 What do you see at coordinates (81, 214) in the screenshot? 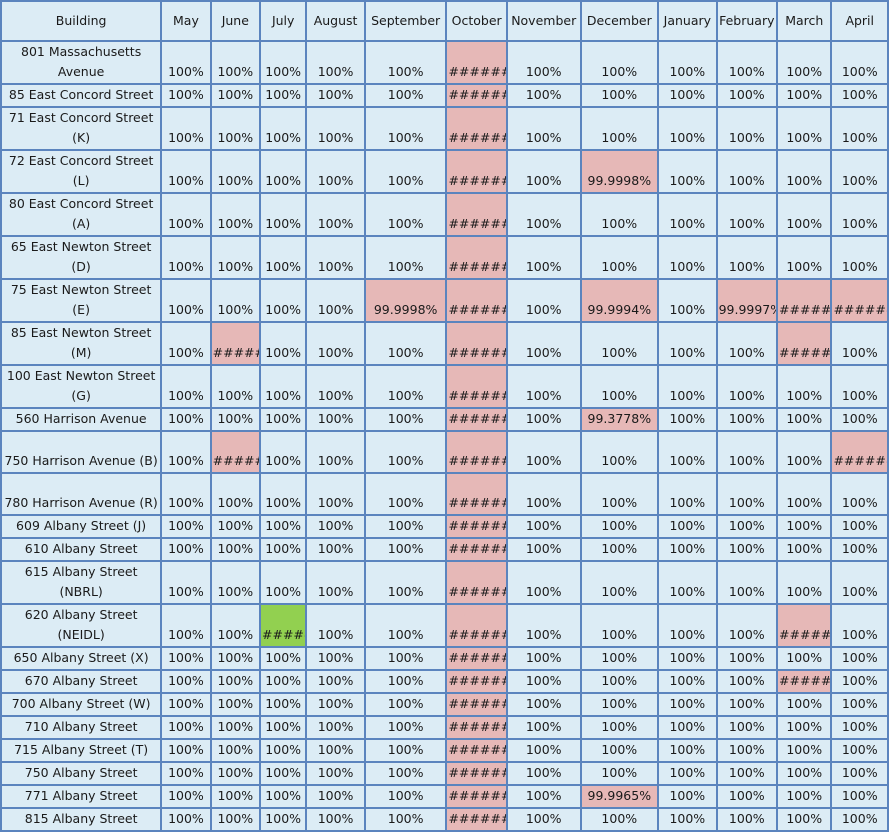
I see `building-name-cell: 80 East Concord Street (A)` at bounding box center [81, 214].